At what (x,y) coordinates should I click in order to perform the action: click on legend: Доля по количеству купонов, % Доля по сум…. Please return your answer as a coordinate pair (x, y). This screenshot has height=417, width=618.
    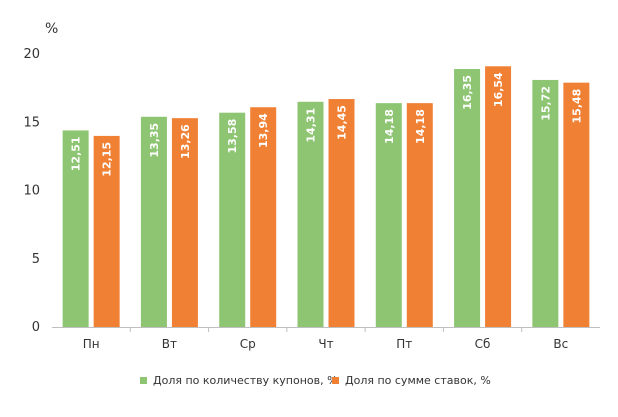
    Looking at the image, I should click on (315, 380).